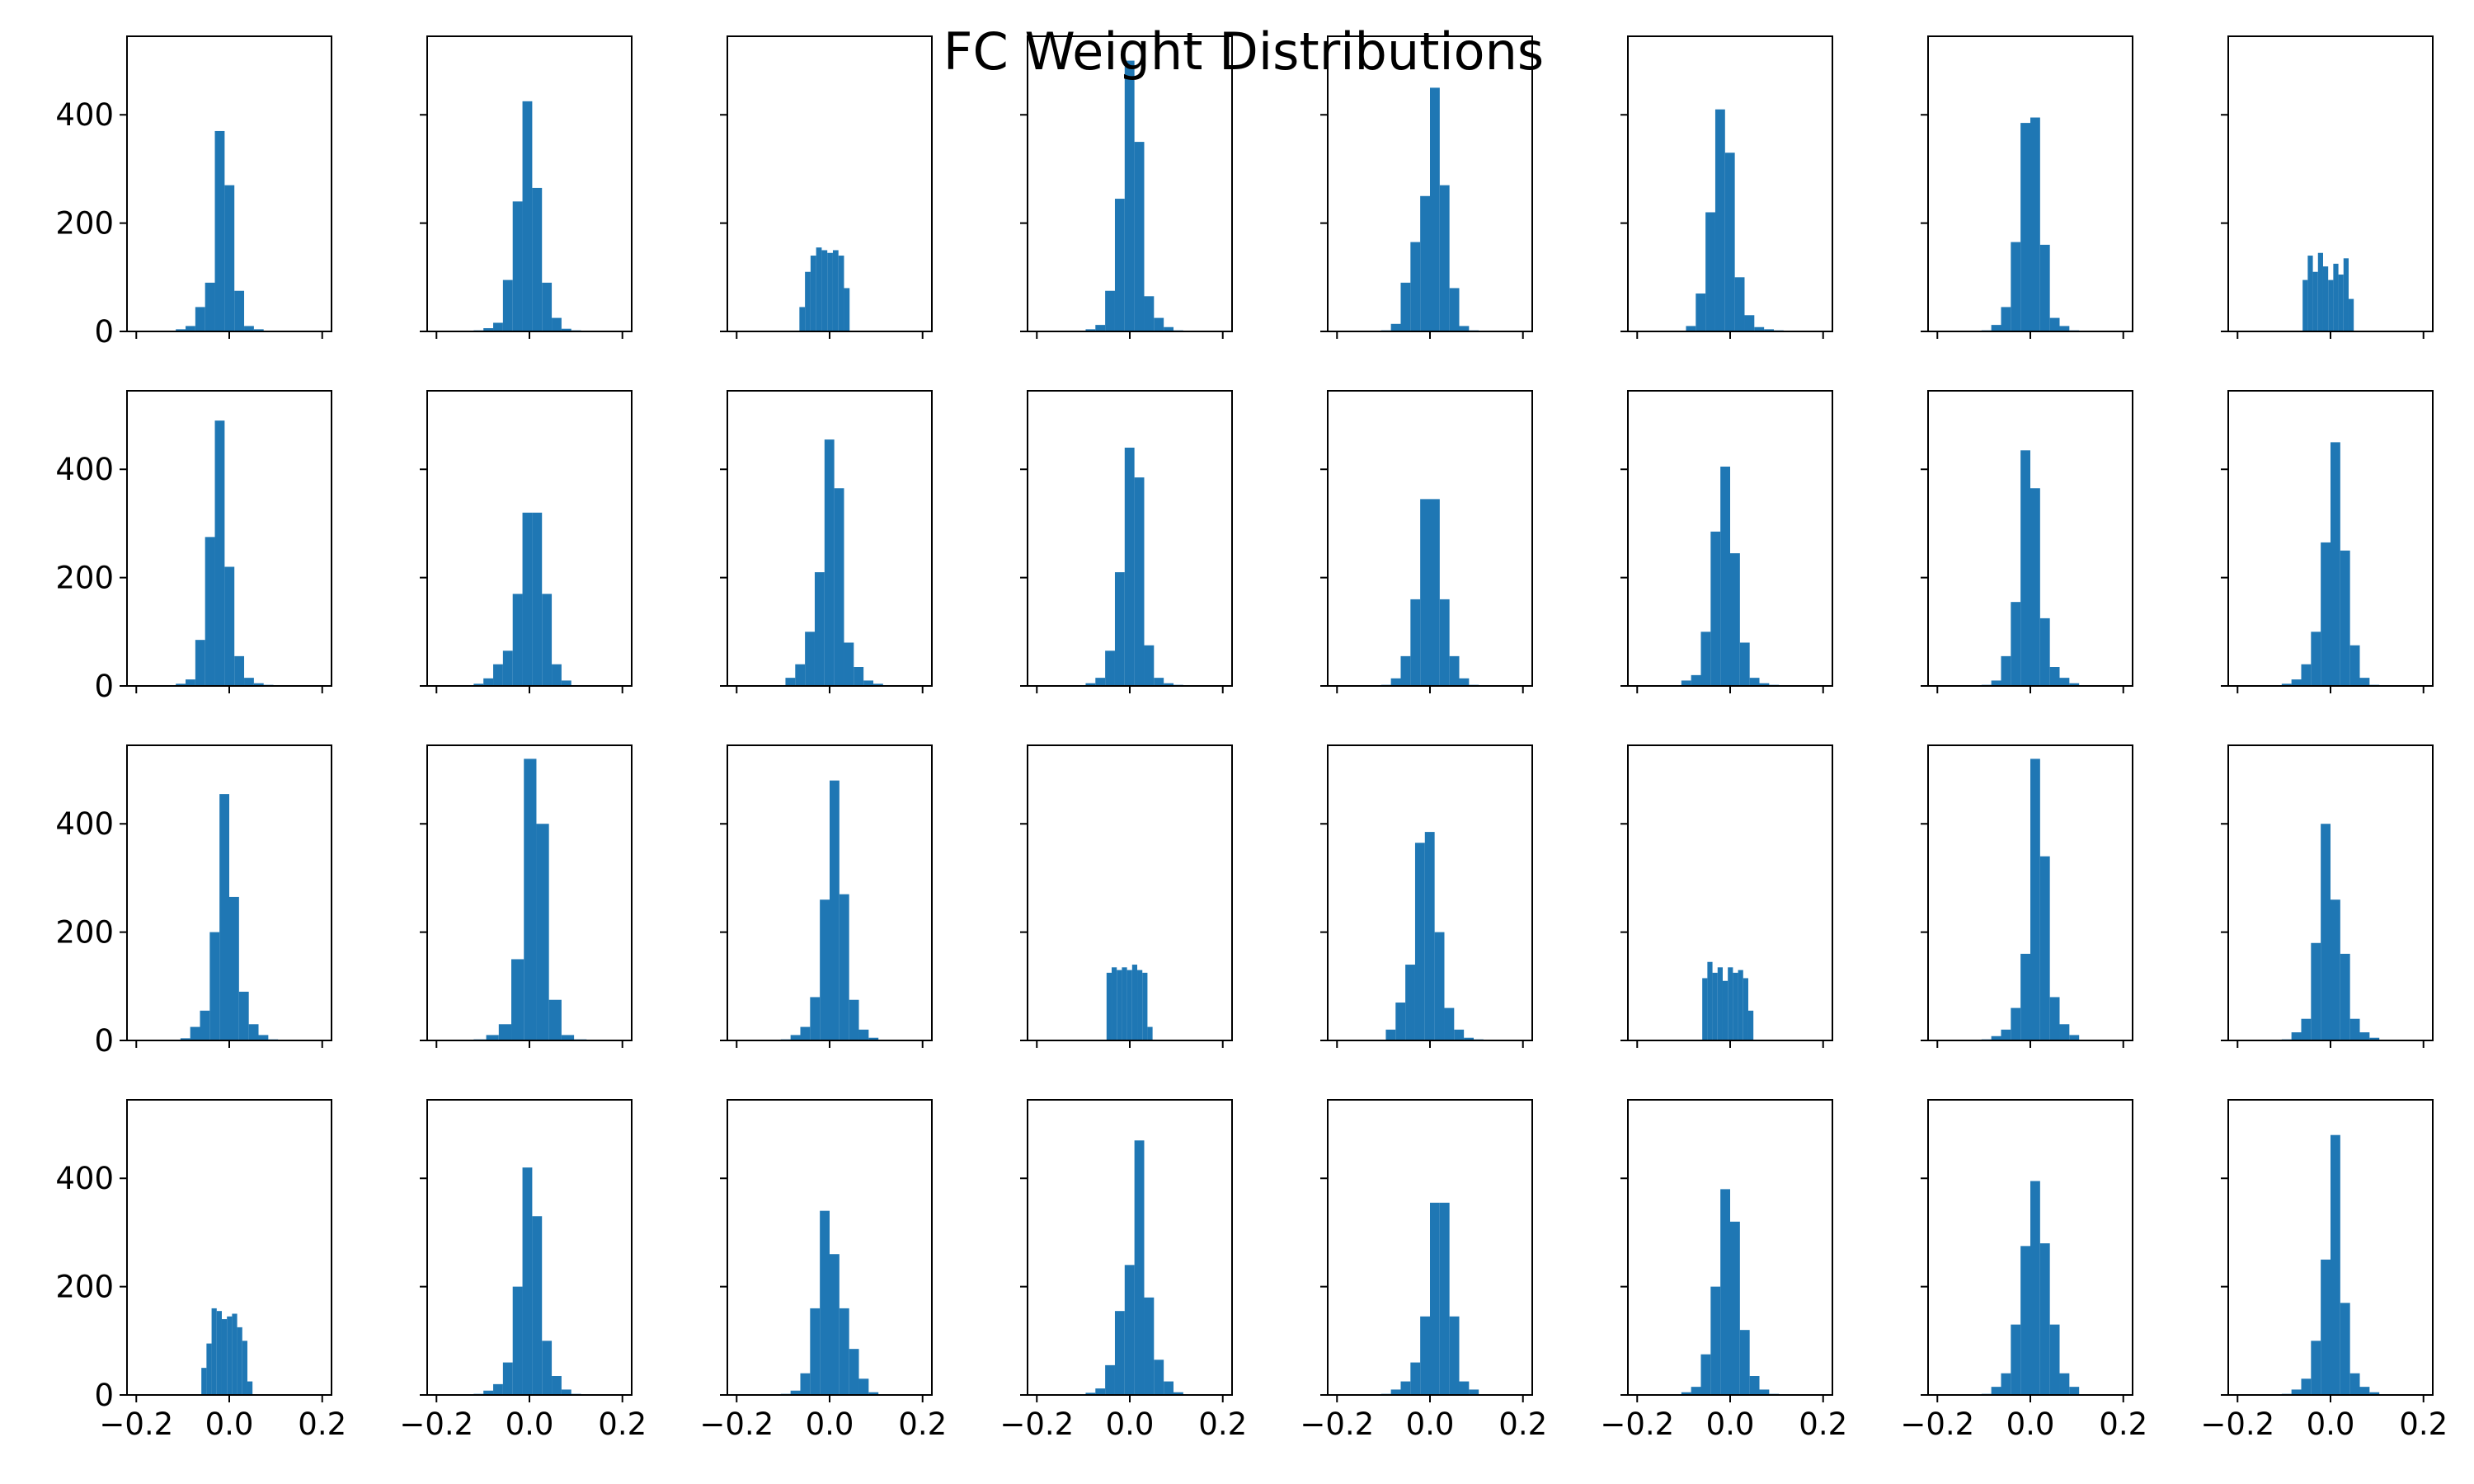 Image resolution: width=2474 pixels, height=1484 pixels. What do you see at coordinates (2327, 896) in the screenshot?
I see `subplot-r3-c8` at bounding box center [2327, 896].